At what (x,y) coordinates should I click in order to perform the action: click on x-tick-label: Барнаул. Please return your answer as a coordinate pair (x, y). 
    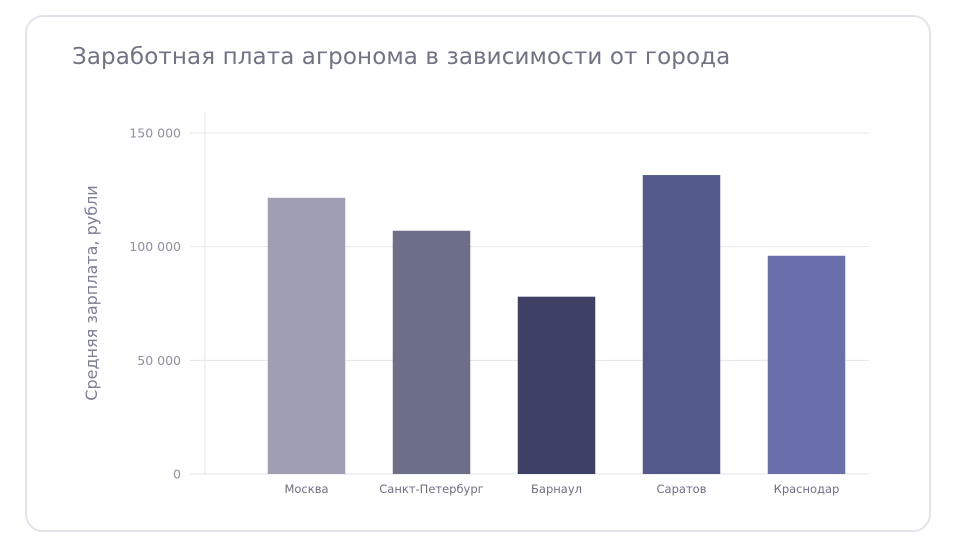
    Looking at the image, I should click on (556, 489).